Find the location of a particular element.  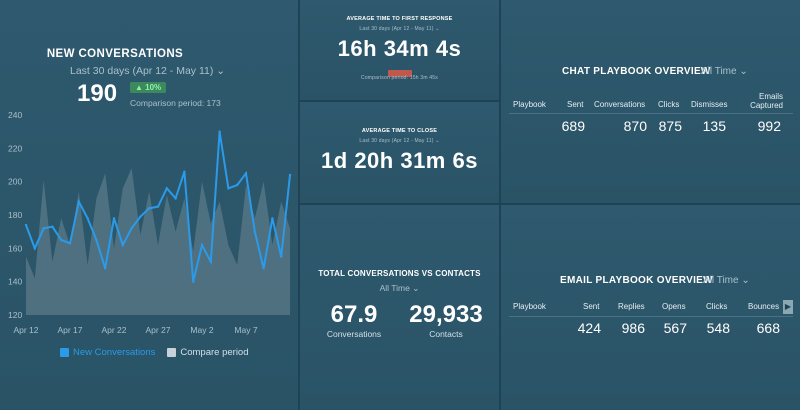

time-to-close-value: 1d 20h 31m 6s is located at coordinates (399, 160).